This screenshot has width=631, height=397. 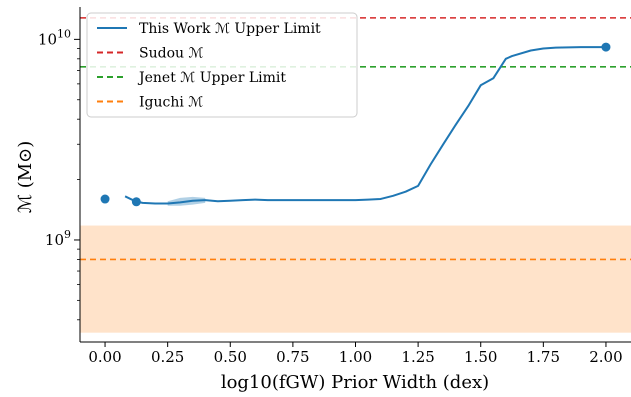 What do you see at coordinates (167, 357) in the screenshot?
I see `x-tick-label: 0.25` at bounding box center [167, 357].